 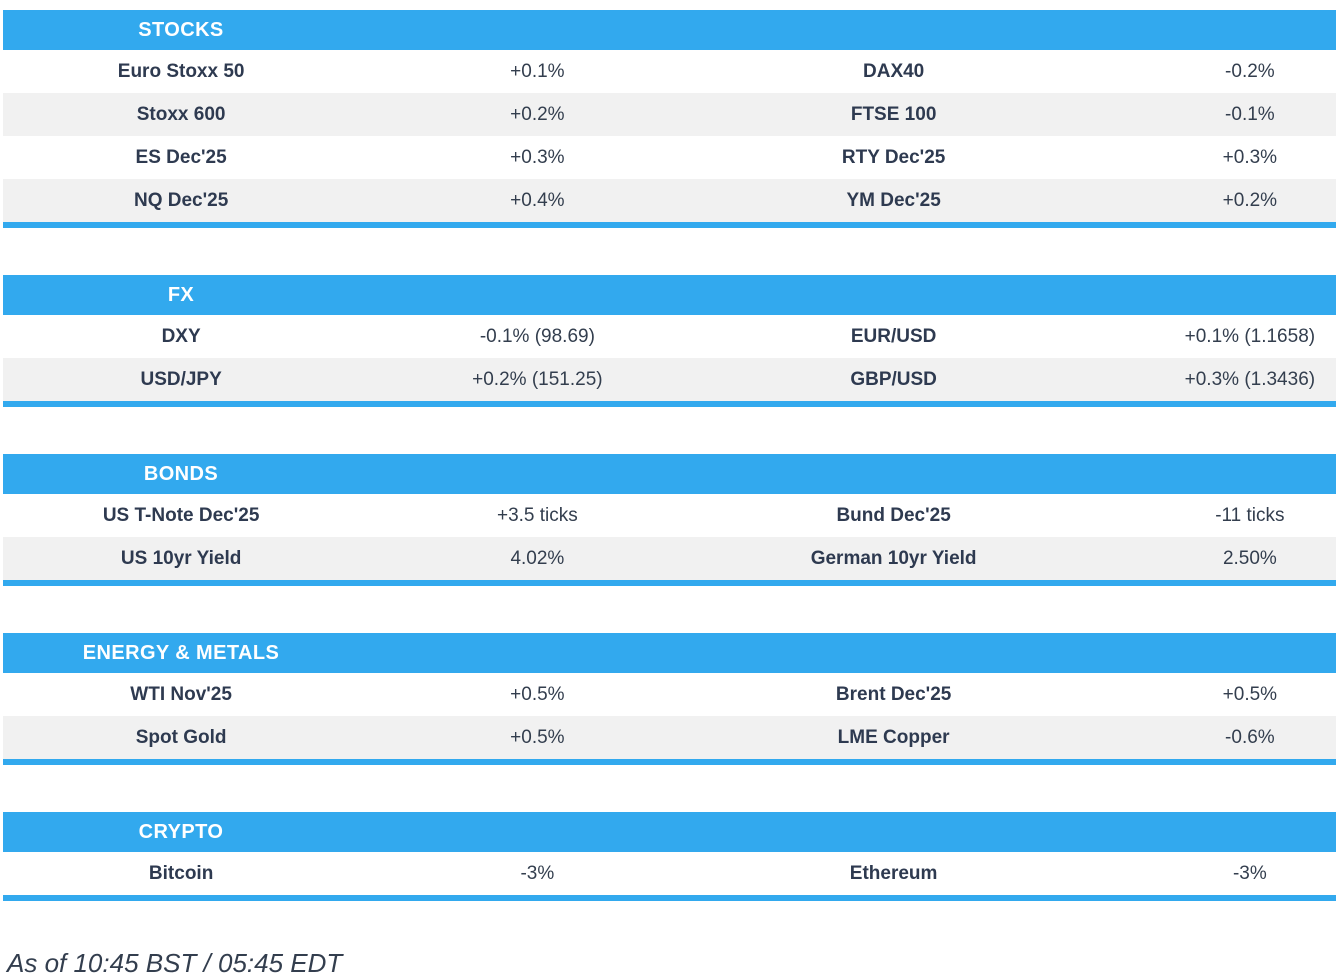 I want to click on instrument-name: FTSE 100, so click(x=893, y=114).